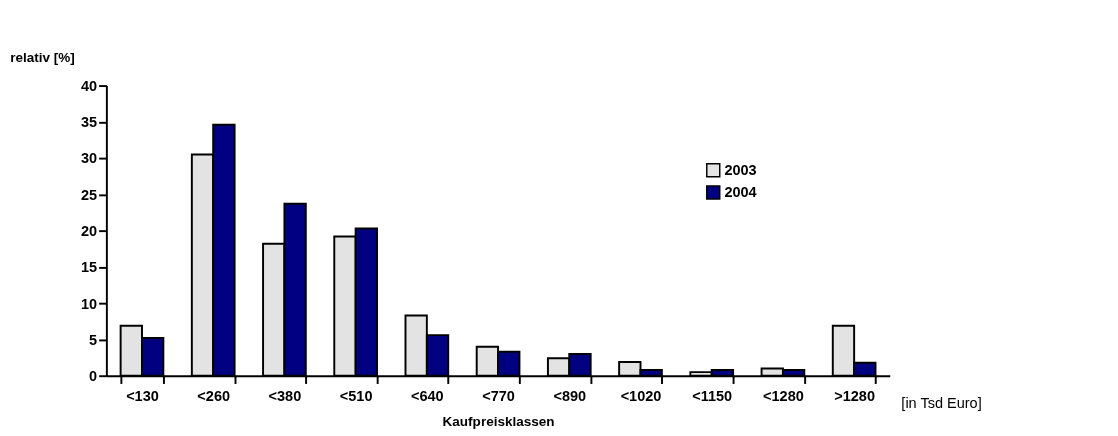  What do you see at coordinates (783, 396) in the screenshot?
I see `x-tick-label: <1280` at bounding box center [783, 396].